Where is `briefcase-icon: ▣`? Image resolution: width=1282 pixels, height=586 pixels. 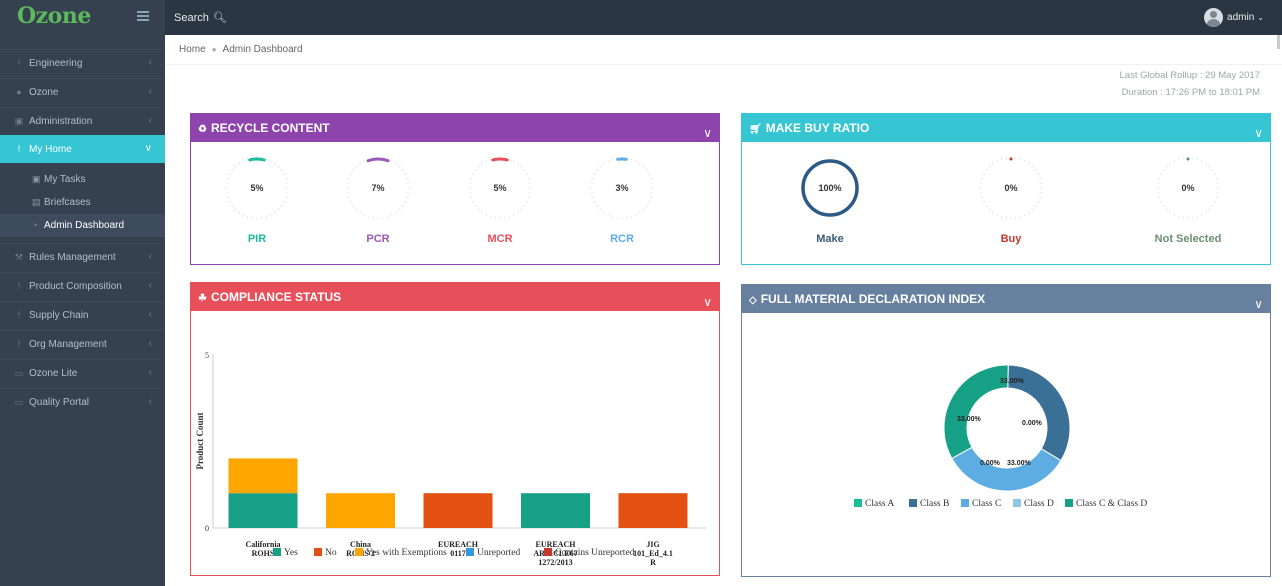
briefcase-icon: ▣ is located at coordinates (36, 179).